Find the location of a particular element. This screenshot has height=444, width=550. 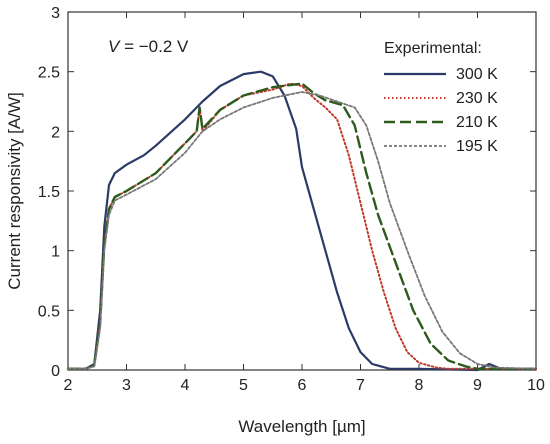

x-tick-label: 2 is located at coordinates (68, 385).